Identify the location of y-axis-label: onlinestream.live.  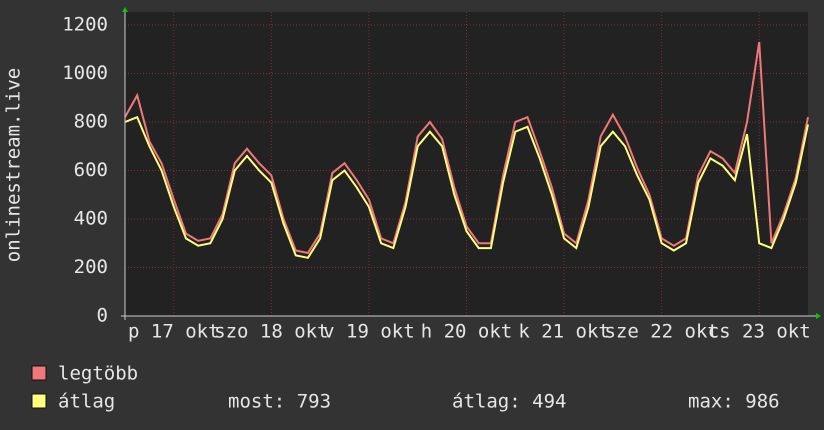
(14, 165).